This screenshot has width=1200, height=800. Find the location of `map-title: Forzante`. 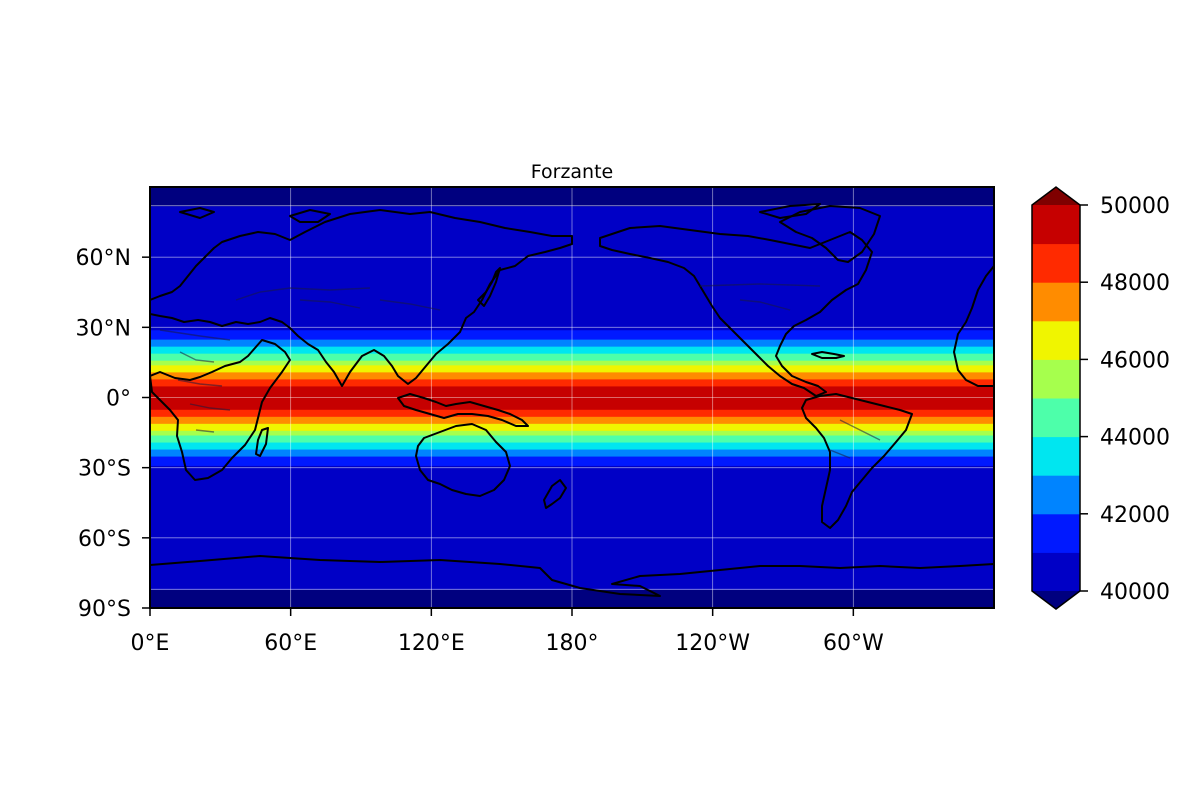

map-title: Forzante is located at coordinates (572, 172).